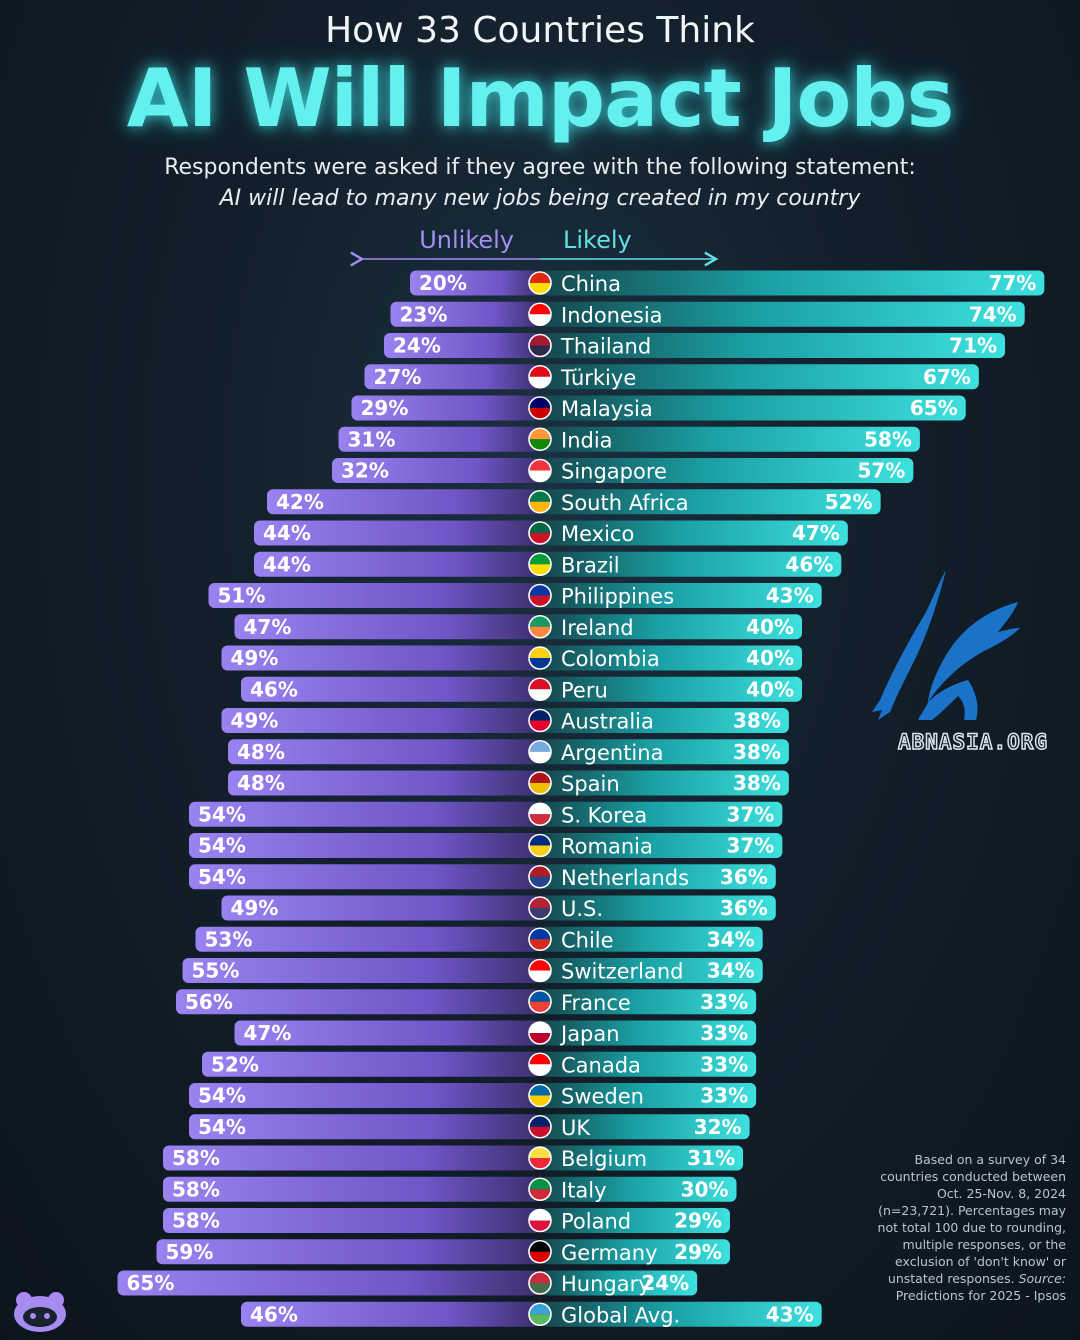 The height and width of the screenshot is (1340, 1080). I want to click on country-label: Global Avg., so click(620, 1315).